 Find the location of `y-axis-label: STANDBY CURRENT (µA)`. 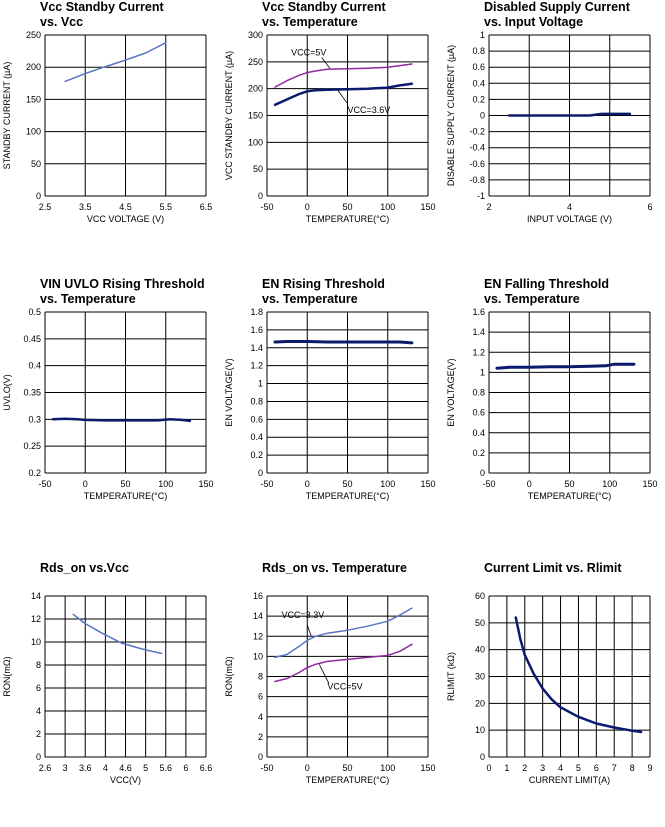

y-axis-label: STANDBY CURRENT (µA) is located at coordinates (7, 116).